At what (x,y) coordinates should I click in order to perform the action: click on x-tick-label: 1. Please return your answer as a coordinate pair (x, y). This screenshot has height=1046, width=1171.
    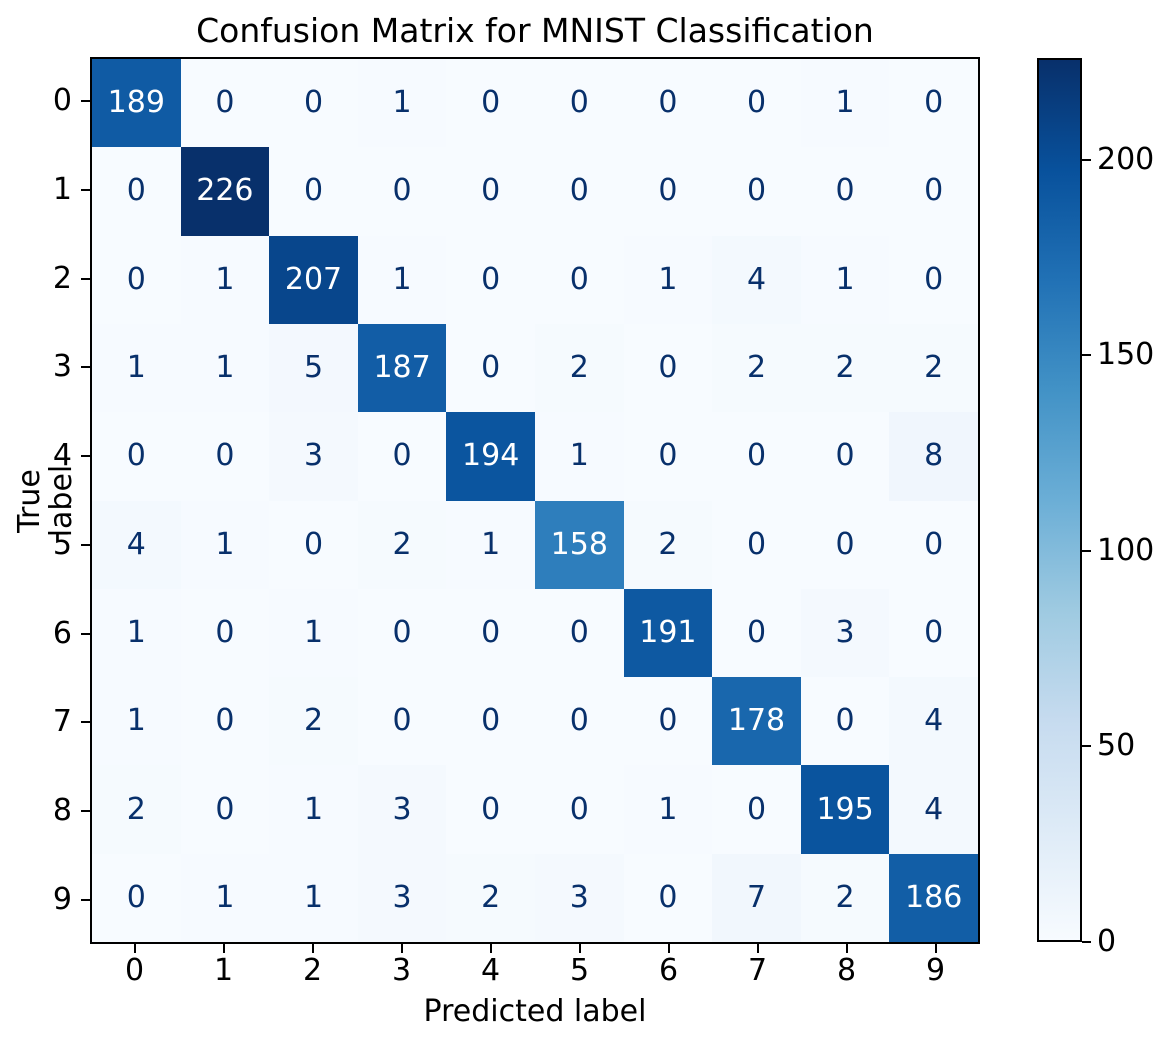
    Looking at the image, I should click on (223, 970).